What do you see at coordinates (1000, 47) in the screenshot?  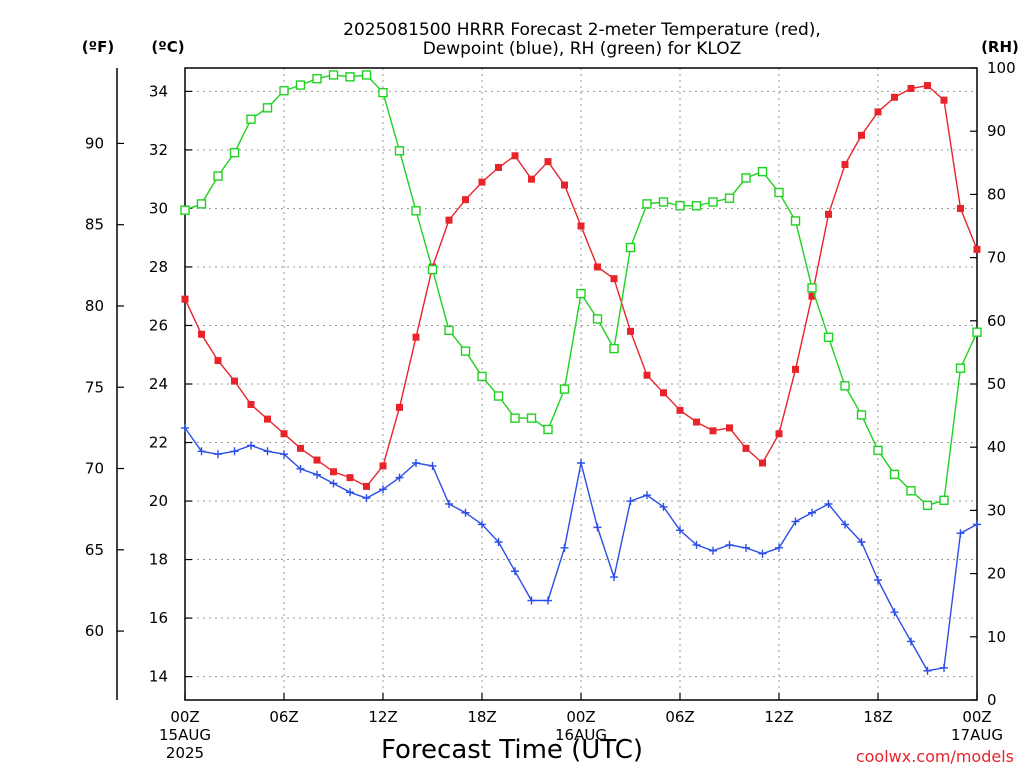 I see `rh-axis-label: (RH)` at bounding box center [1000, 47].